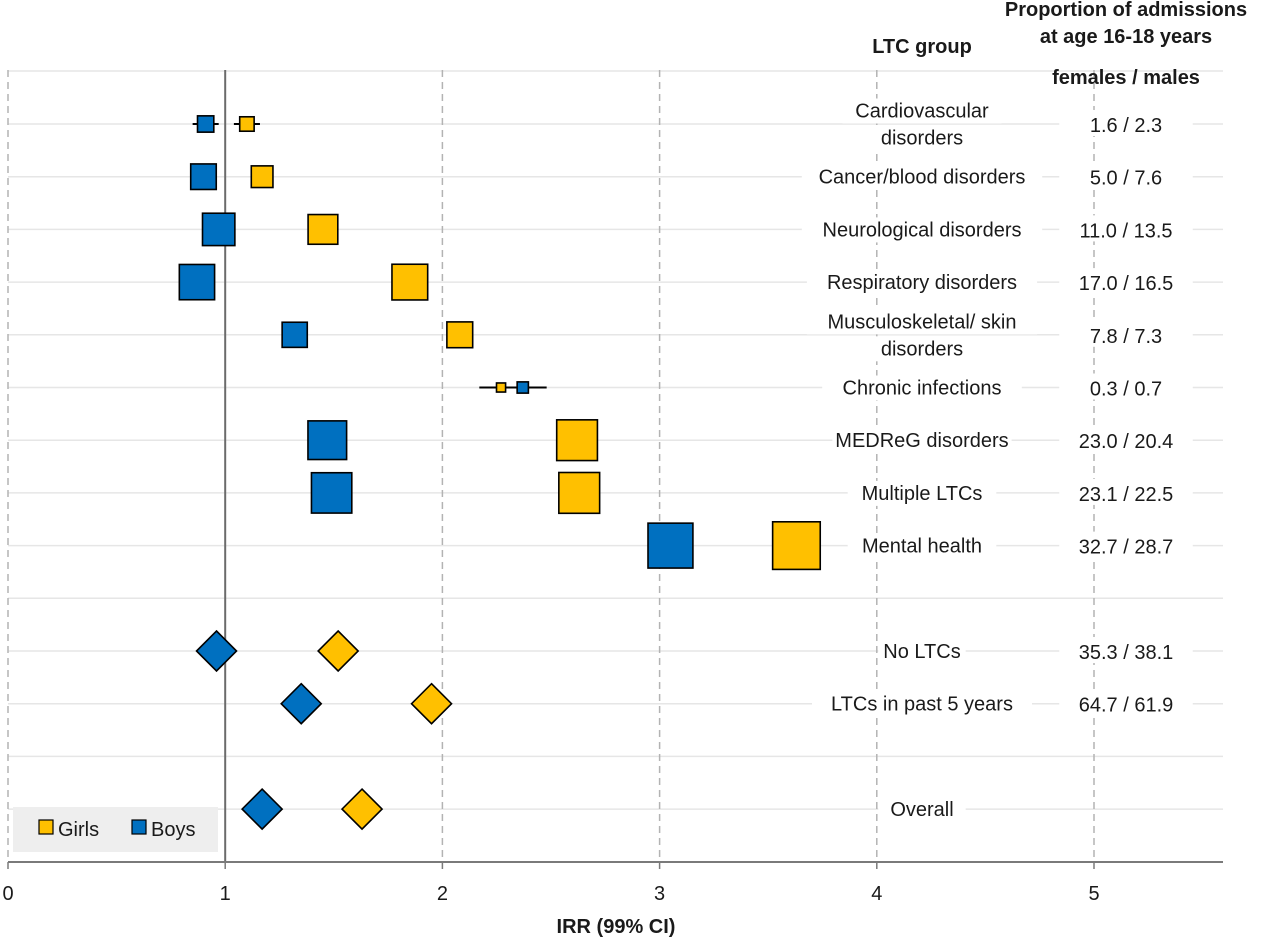 This screenshot has height=939, width=1280. I want to click on legend-label-boys: Boys, so click(173, 830).